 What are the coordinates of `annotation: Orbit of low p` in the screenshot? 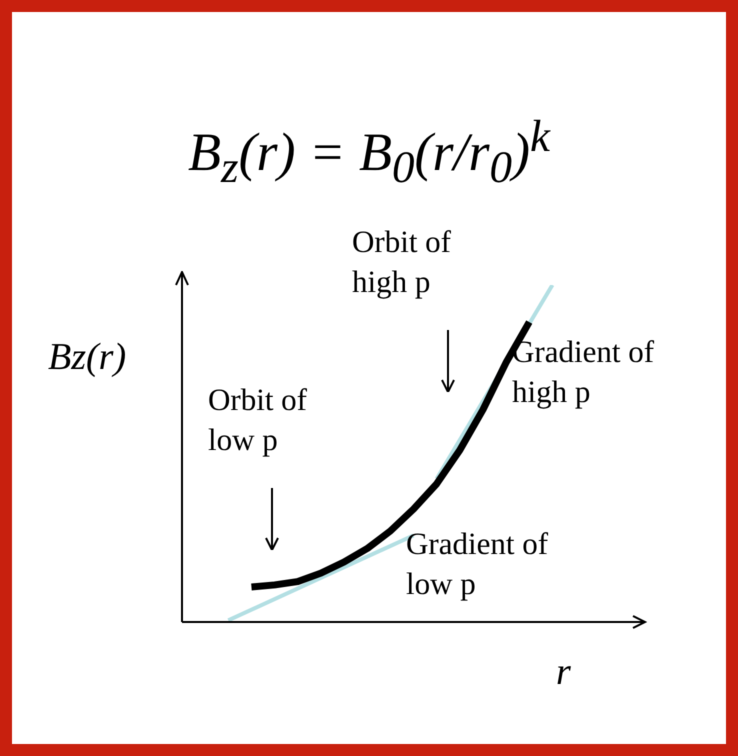 It's located at (258, 420).